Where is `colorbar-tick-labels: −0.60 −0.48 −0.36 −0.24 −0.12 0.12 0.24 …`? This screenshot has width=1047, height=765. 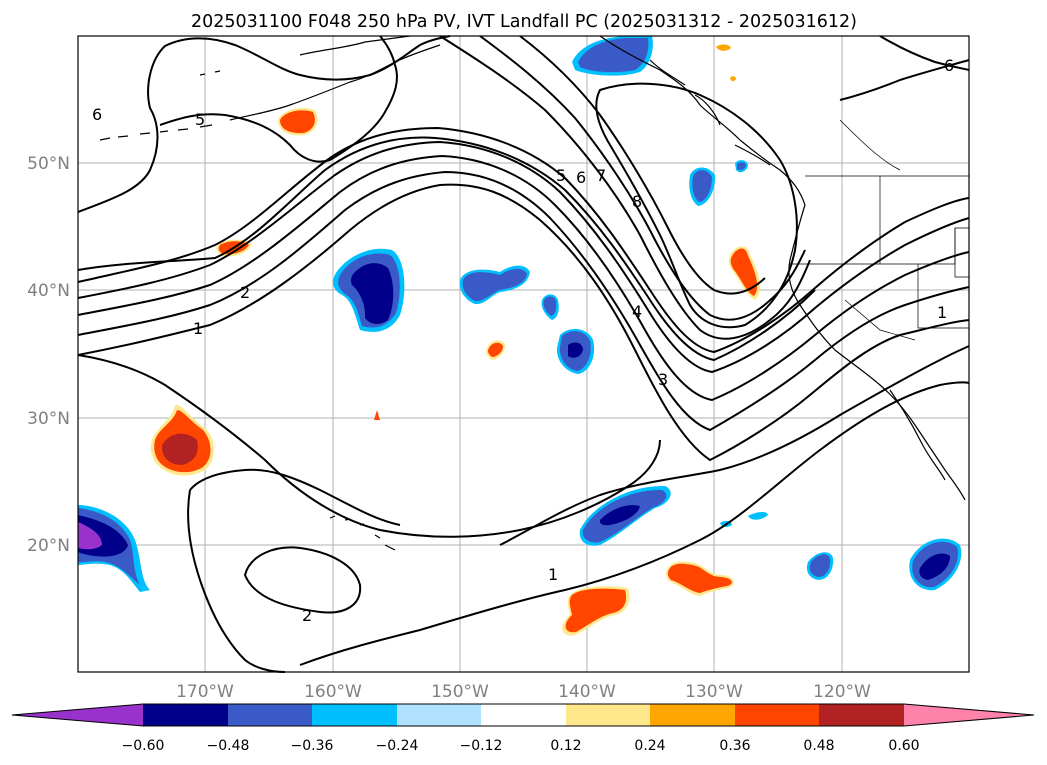 colorbar-tick-labels: −0.60 −0.48 −0.36 −0.24 −0.12 0.12 0.24 … is located at coordinates (521, 746).